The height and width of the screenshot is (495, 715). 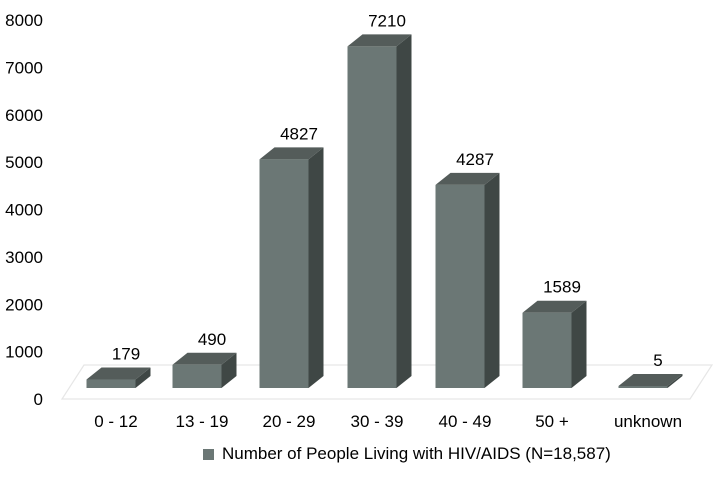 What do you see at coordinates (299, 133) in the screenshot?
I see `data-label: 4827` at bounding box center [299, 133].